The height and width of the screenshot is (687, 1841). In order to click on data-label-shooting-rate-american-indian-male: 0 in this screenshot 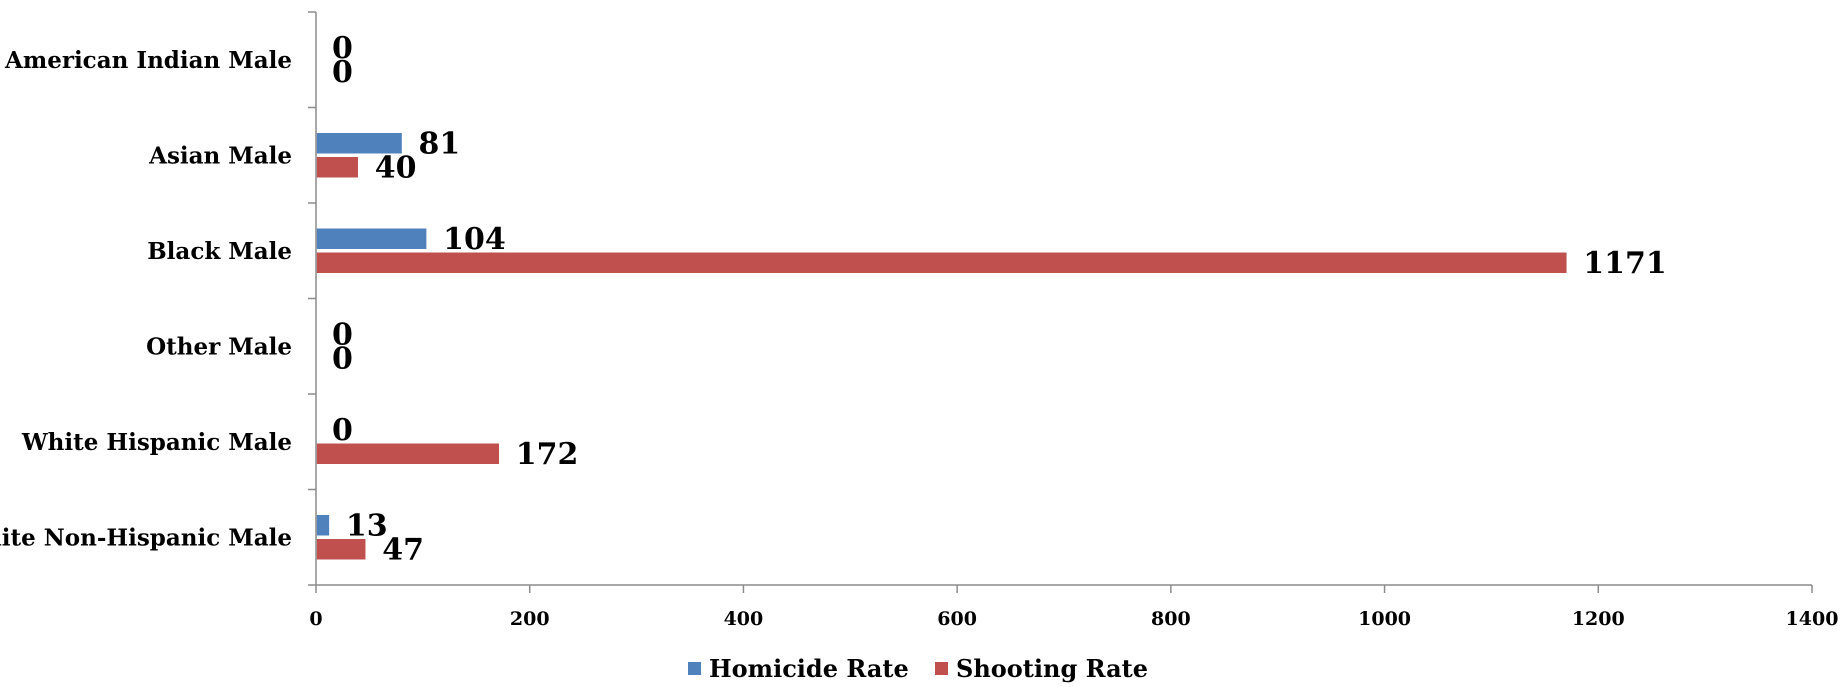, I will do `click(342, 72)`.